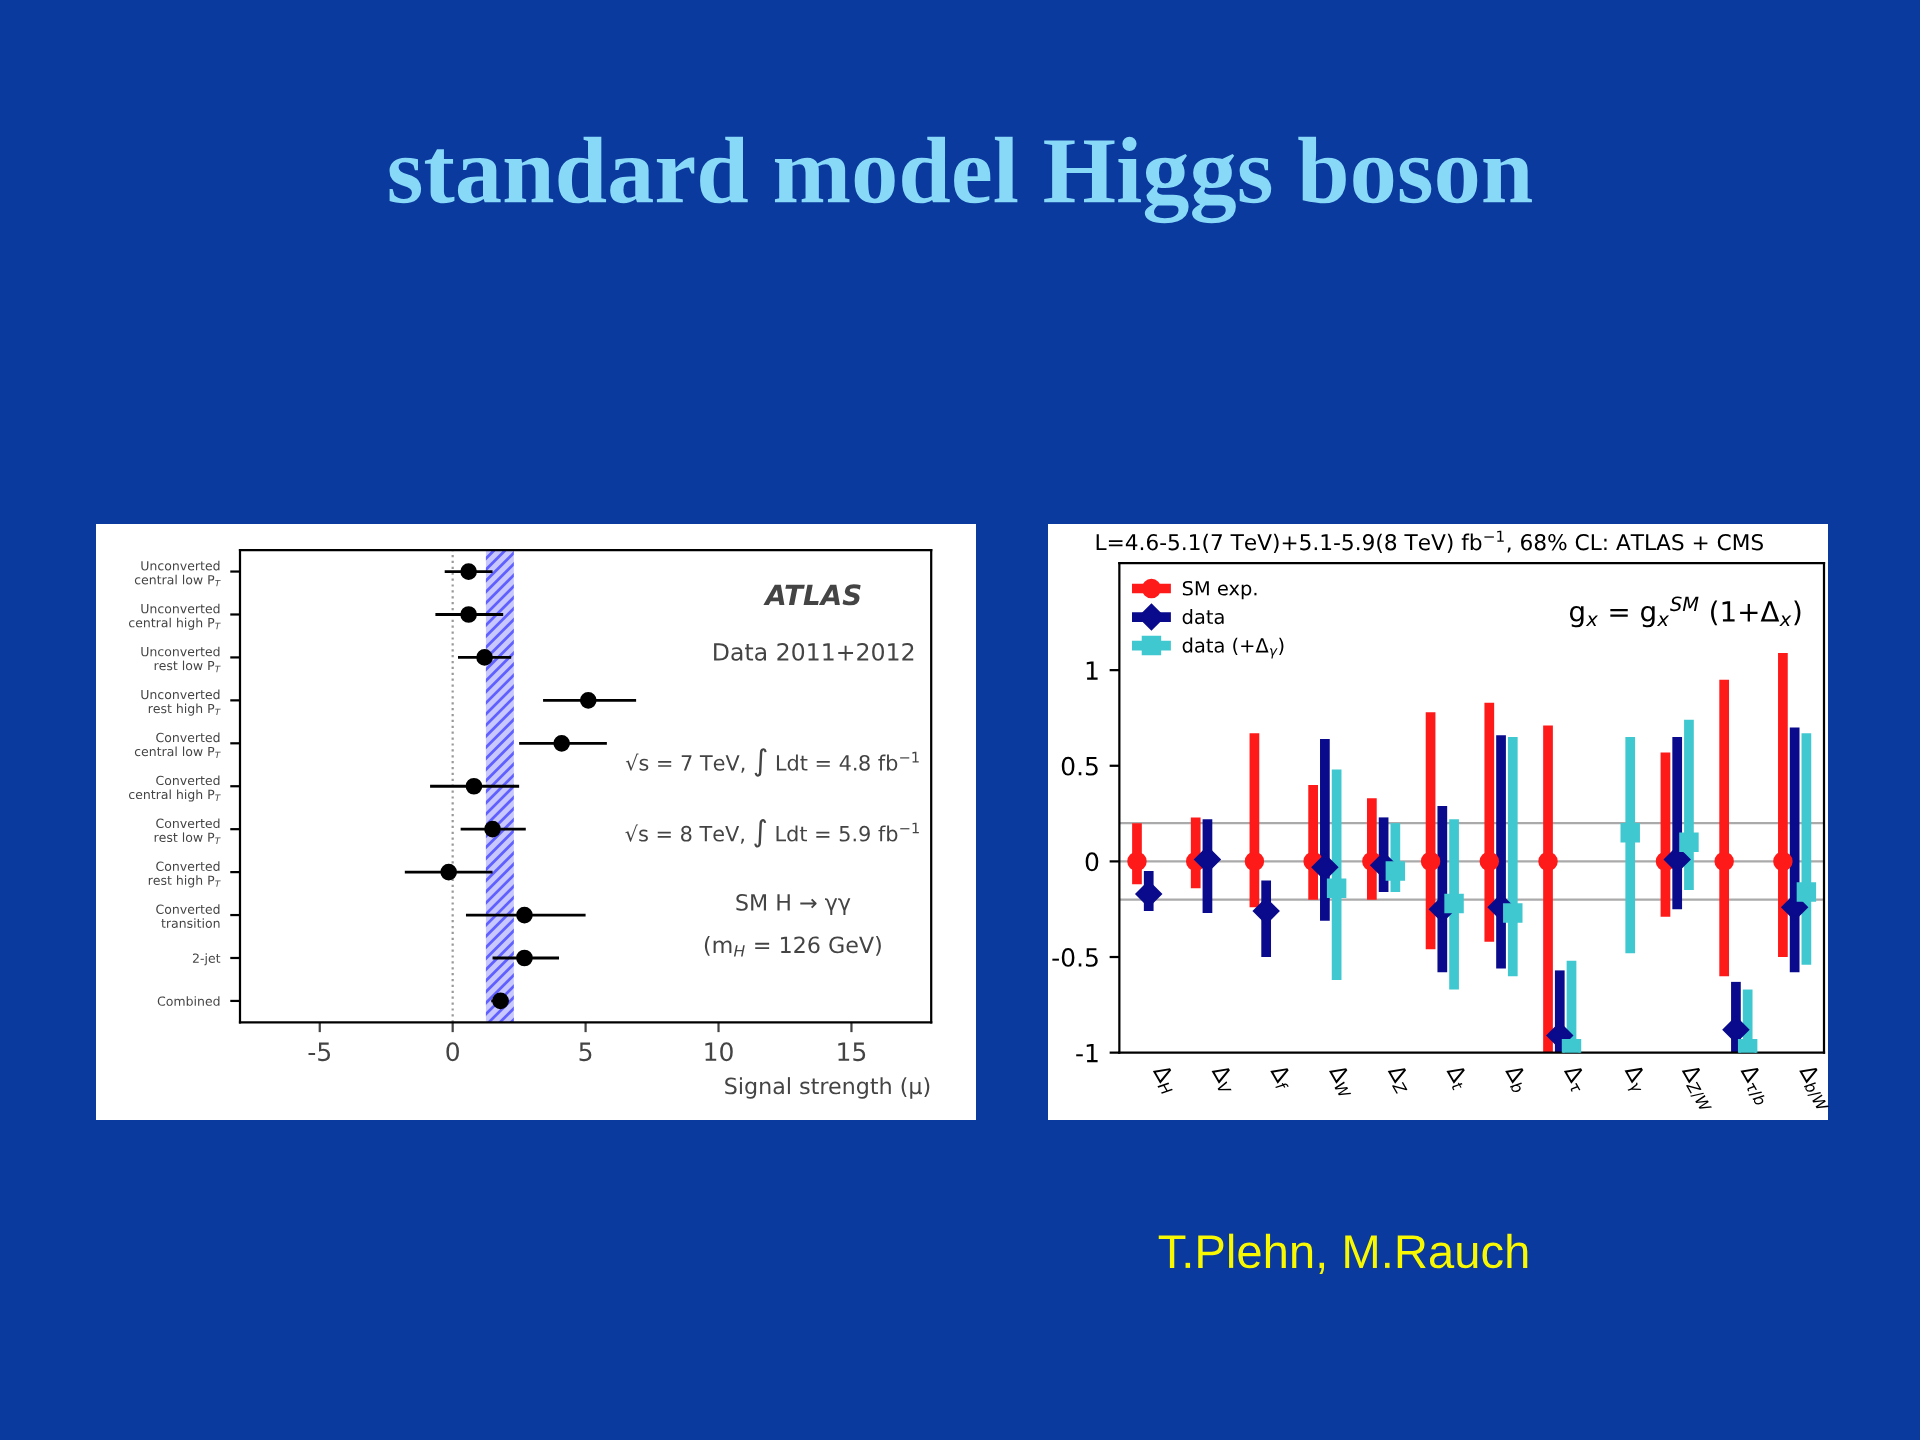  I want to click on x-tick-label: Δ$_{H}$, so click(1165, 1079).